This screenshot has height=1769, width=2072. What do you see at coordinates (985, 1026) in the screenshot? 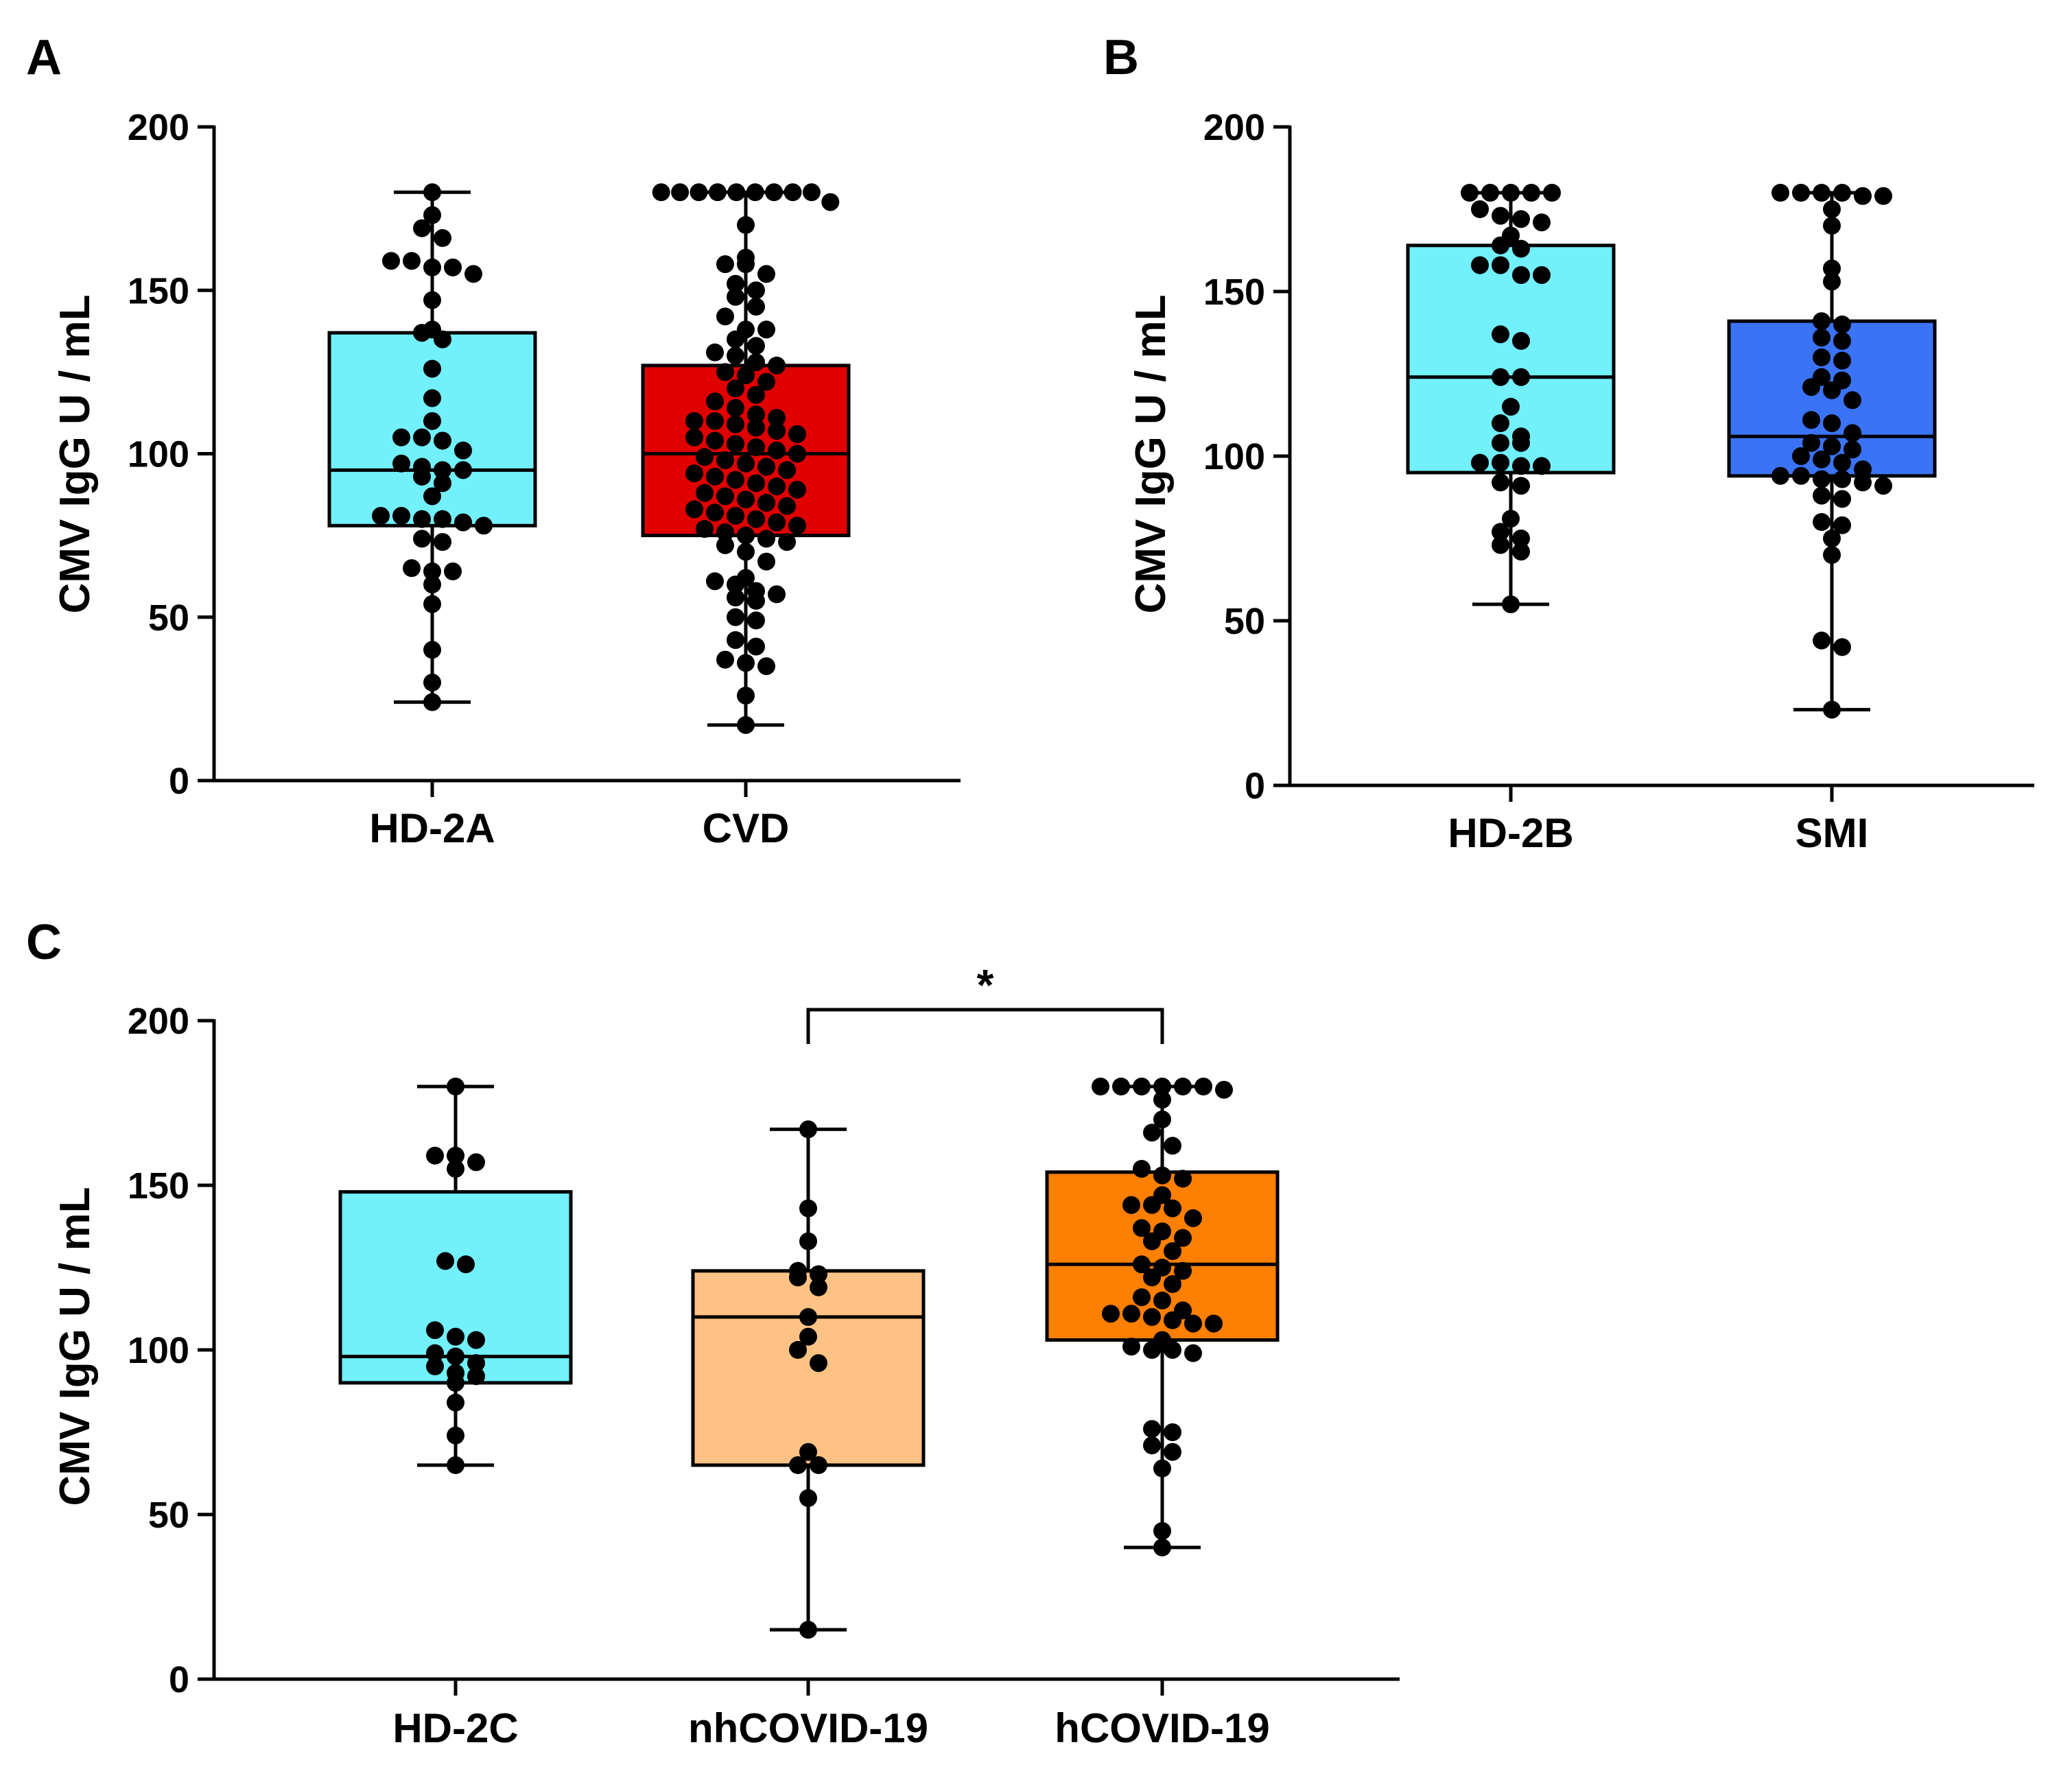
I see `significance-bracket` at bounding box center [985, 1026].